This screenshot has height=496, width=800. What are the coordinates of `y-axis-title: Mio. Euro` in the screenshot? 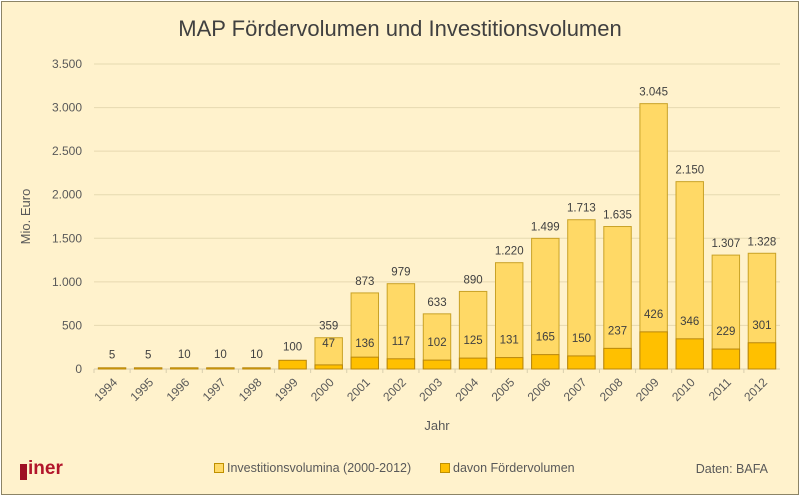 It's located at (25, 217).